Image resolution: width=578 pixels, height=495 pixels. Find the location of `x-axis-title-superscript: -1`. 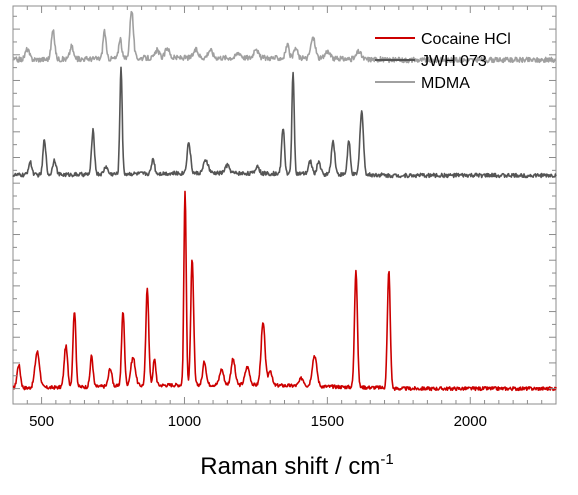

x-axis-title-superscript: -1 is located at coordinates (386, 459).